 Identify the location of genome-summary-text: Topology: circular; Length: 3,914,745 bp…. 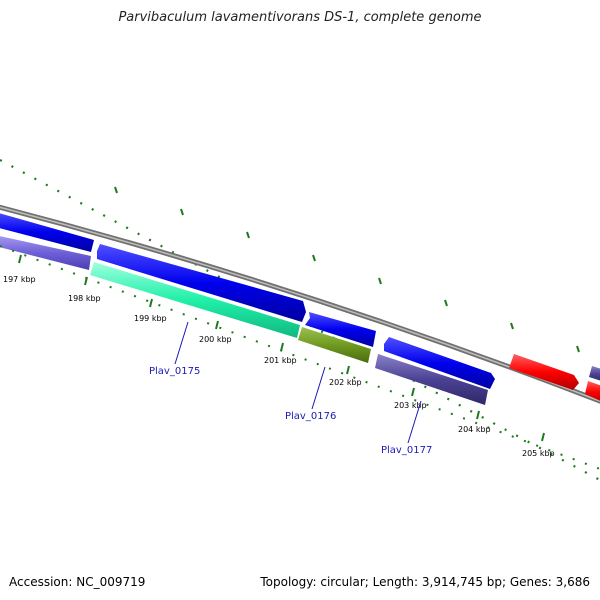
(425, 582).